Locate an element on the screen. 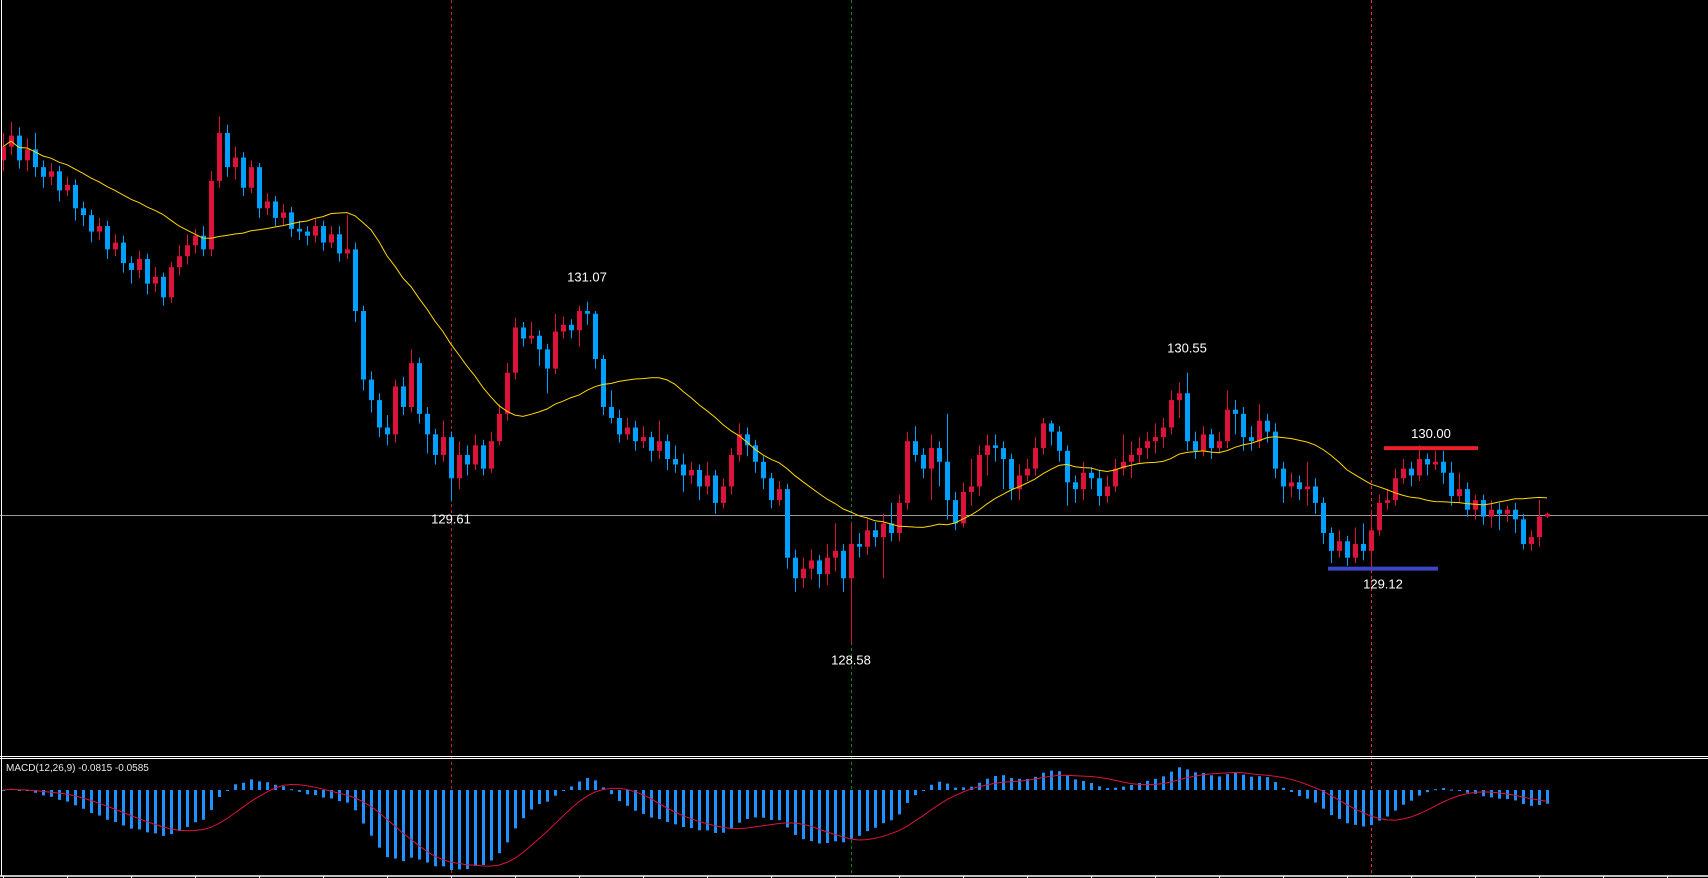 The height and width of the screenshot is (878, 1708). price-annotation-label: 129.61 is located at coordinates (451, 519).